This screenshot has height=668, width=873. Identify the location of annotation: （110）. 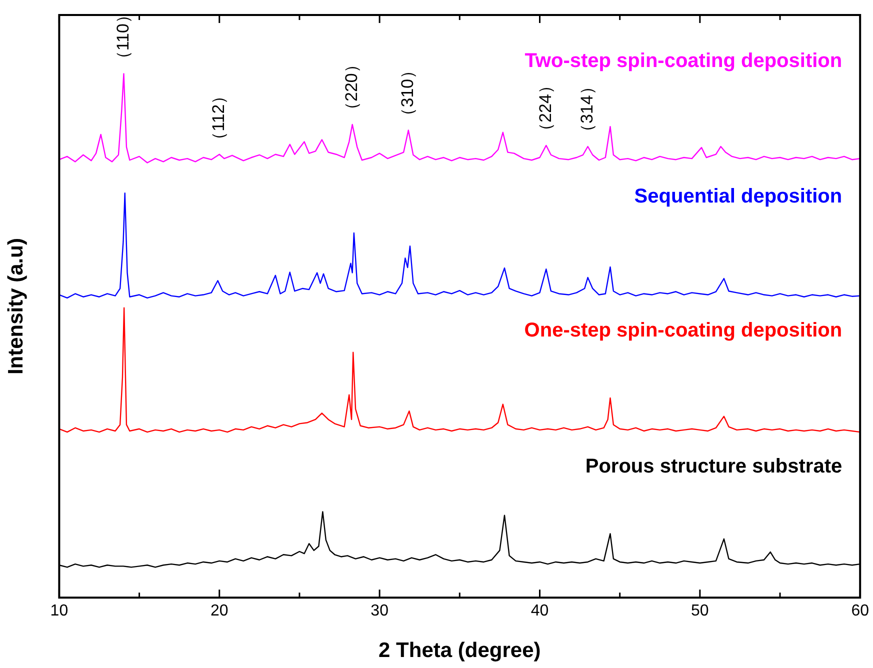
(122, 37).